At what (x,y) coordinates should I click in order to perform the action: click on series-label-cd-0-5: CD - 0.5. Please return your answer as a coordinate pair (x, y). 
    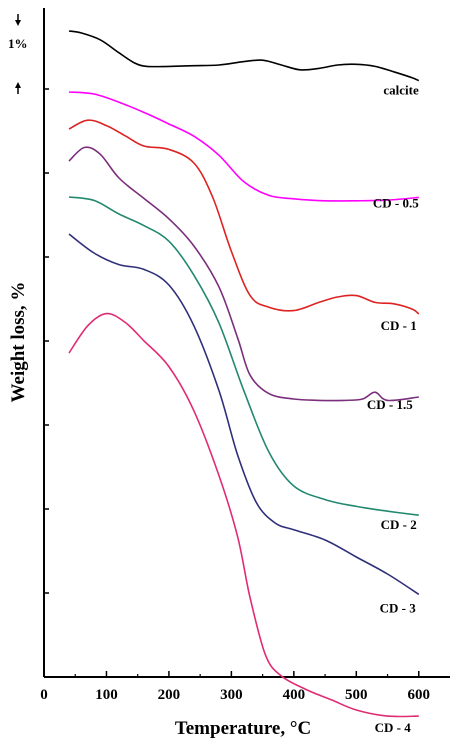
    Looking at the image, I should click on (396, 202).